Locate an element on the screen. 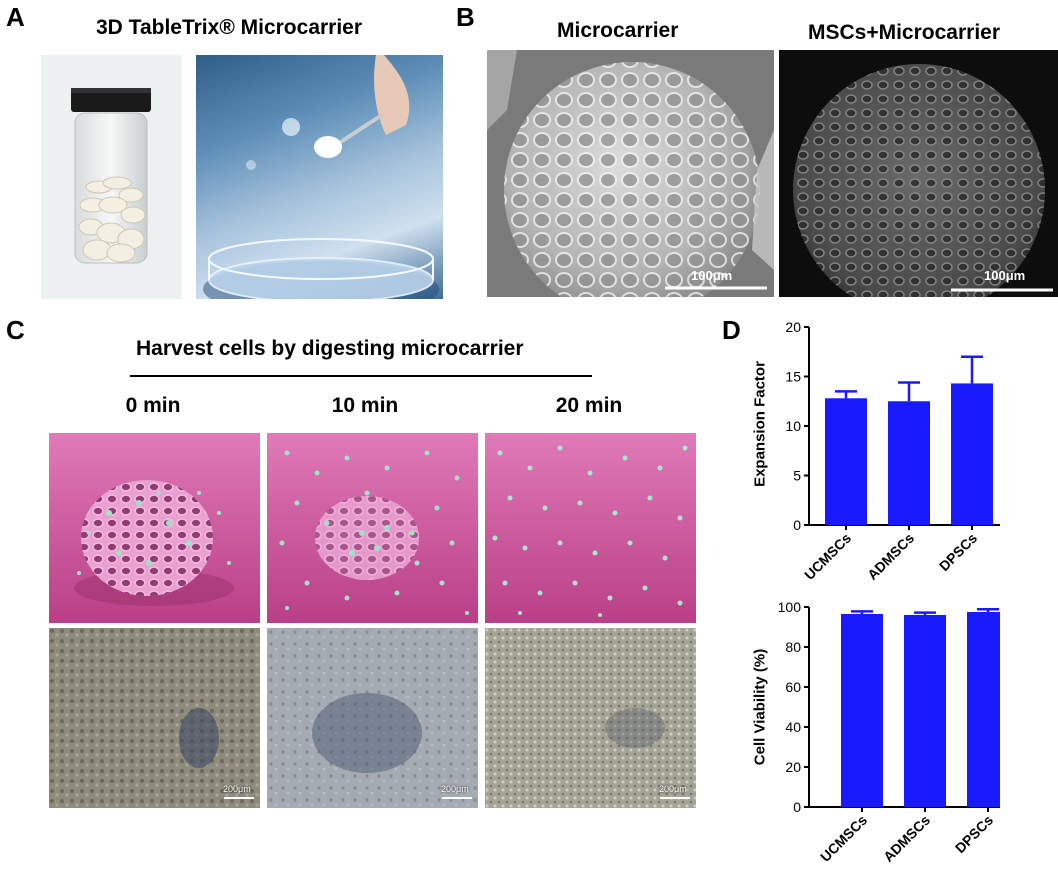  scale-bar-label-0: 200μm is located at coordinates (237, 789).